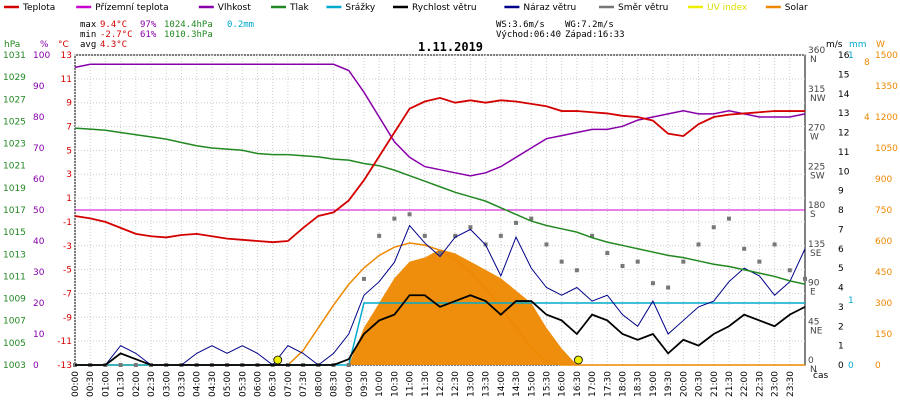 This screenshot has width=900, height=400. Describe the element at coordinates (14, 56) in the screenshot. I see `tick-hpa: 1031` at that location.